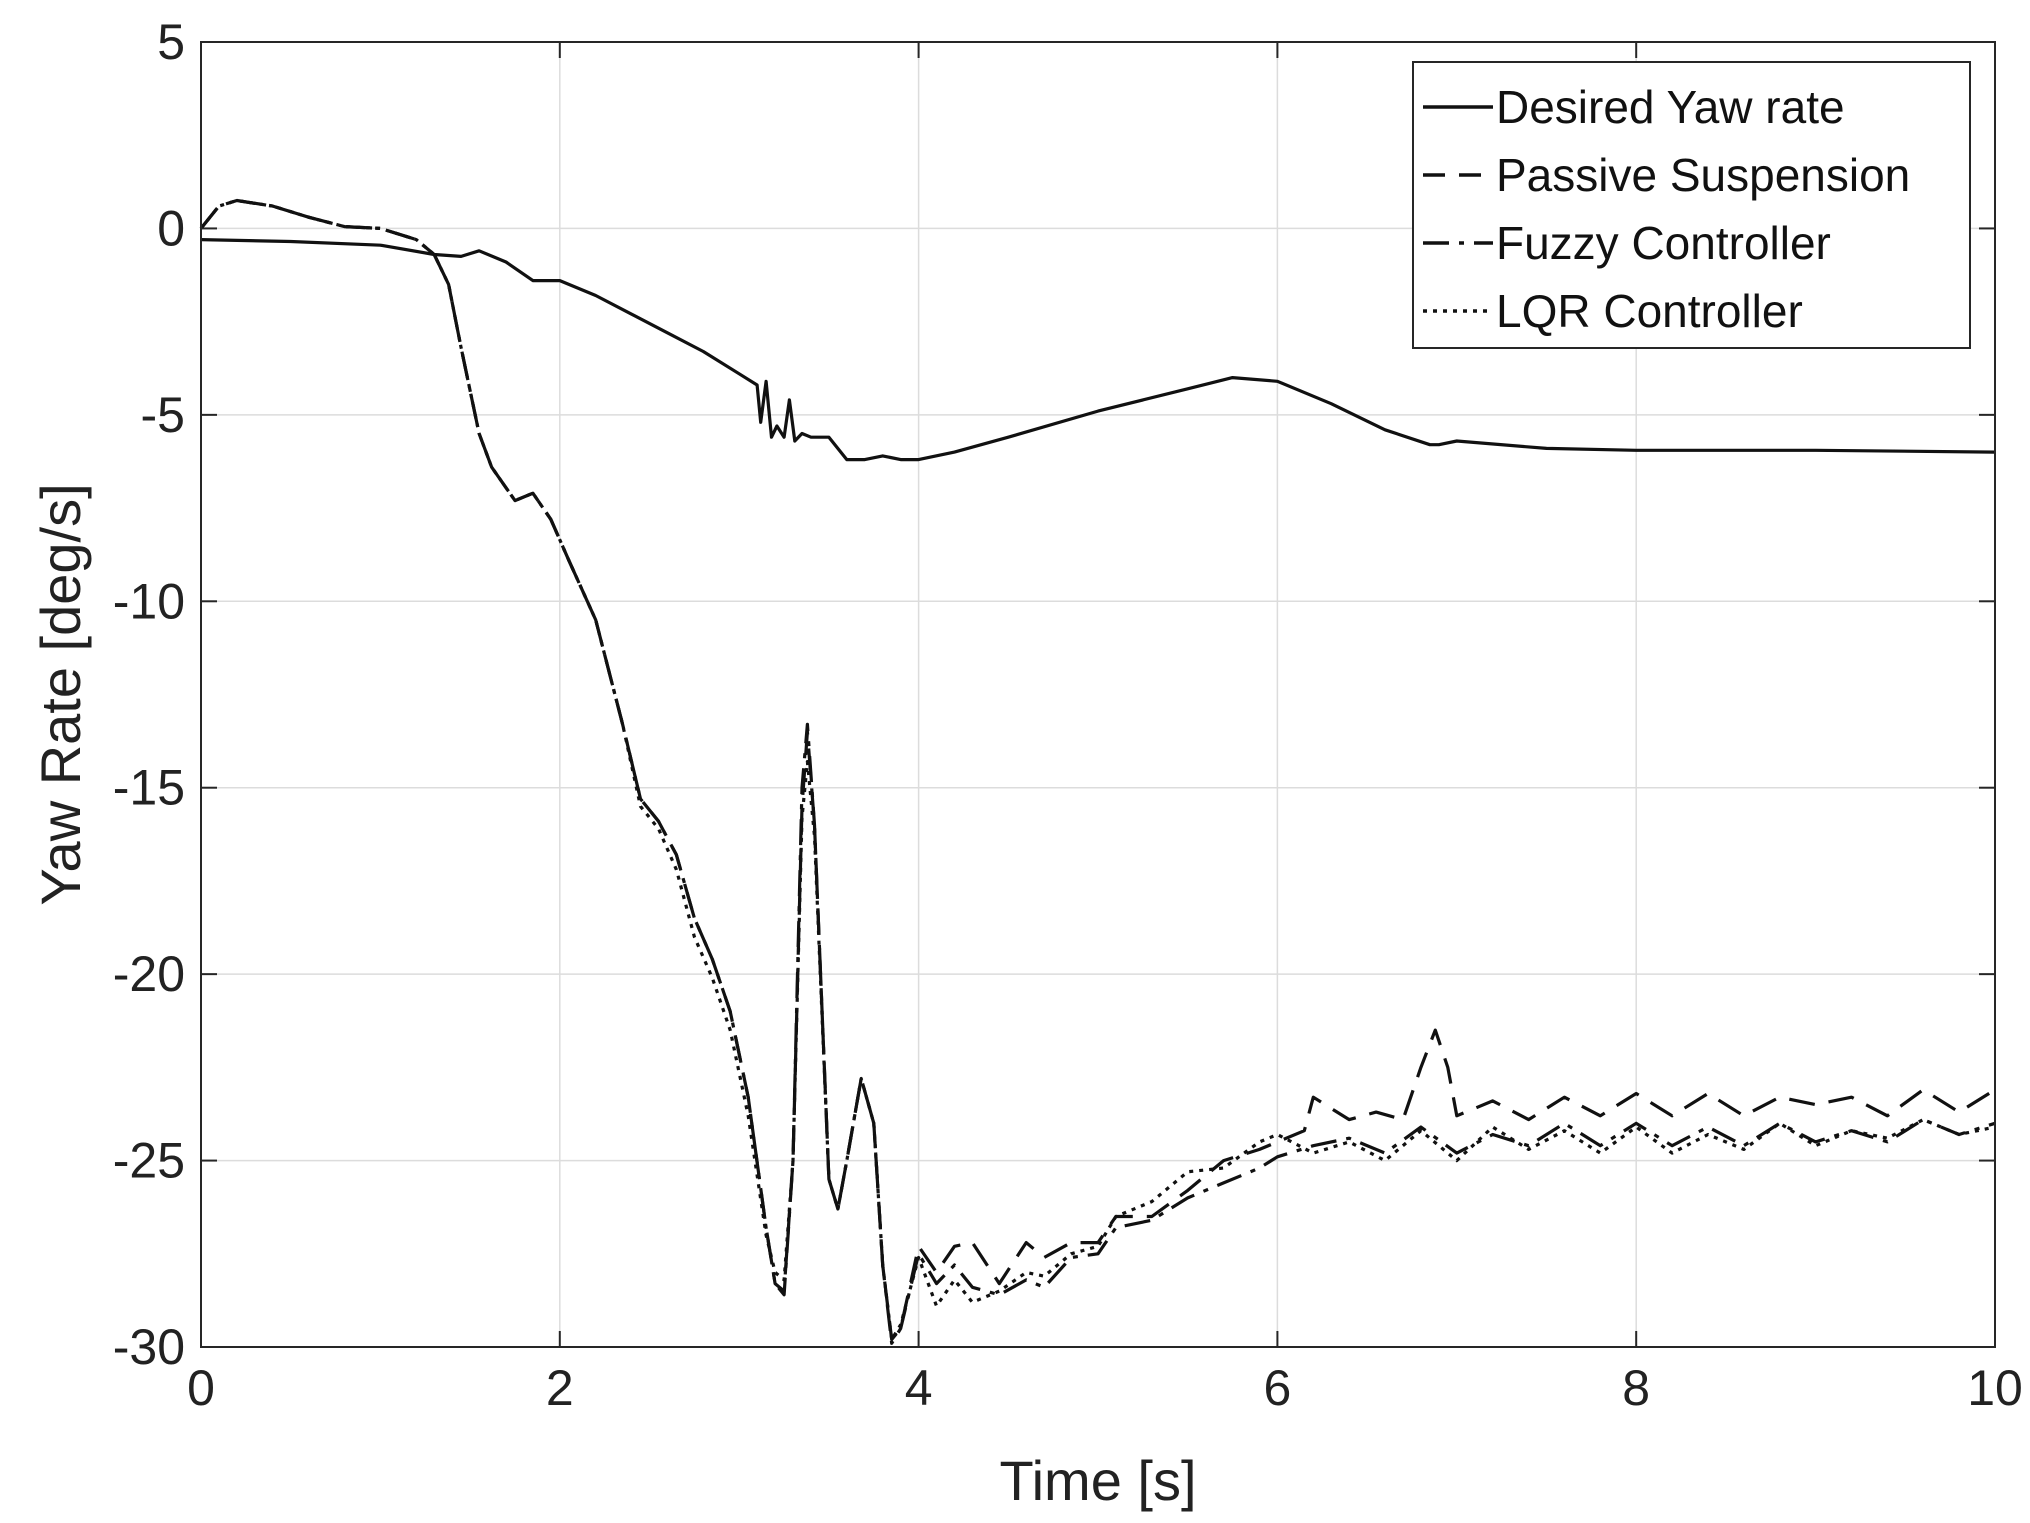 The width and height of the screenshot is (2030, 1523). Describe the element at coordinates (171, 228) in the screenshot. I see `y-tick-label: 0` at that location.